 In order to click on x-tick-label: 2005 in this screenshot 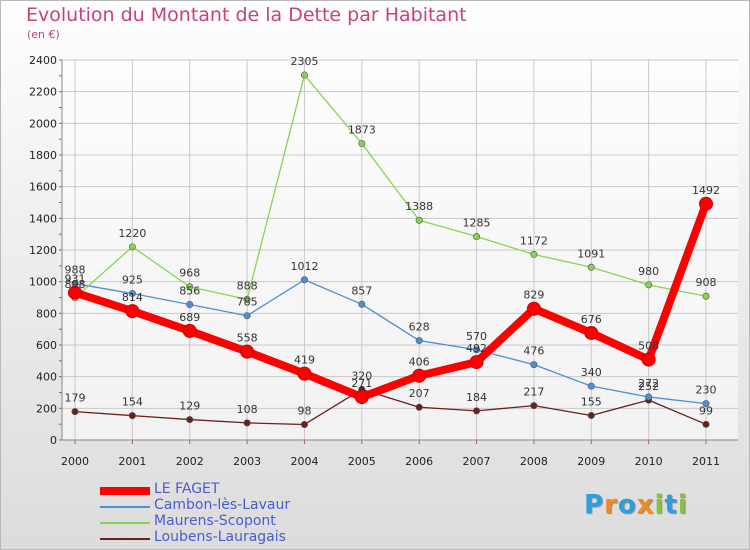, I will do `click(362, 461)`.